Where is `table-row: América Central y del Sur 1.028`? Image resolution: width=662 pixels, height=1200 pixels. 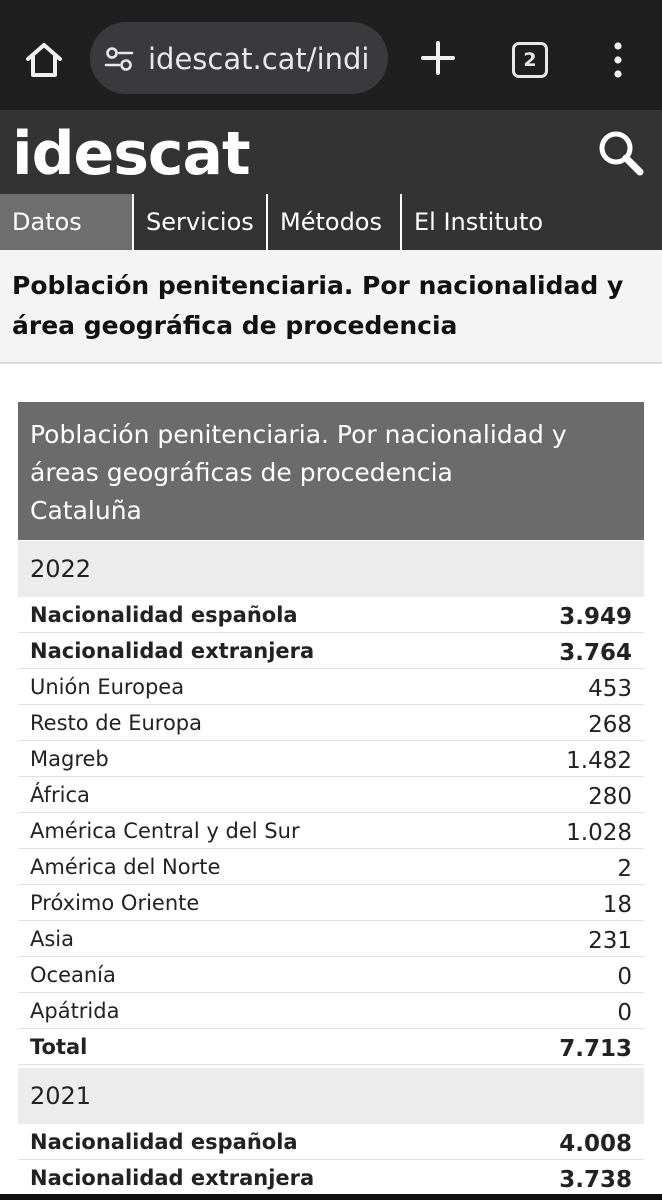 table-row: América Central y del Sur 1.028 is located at coordinates (331, 831).